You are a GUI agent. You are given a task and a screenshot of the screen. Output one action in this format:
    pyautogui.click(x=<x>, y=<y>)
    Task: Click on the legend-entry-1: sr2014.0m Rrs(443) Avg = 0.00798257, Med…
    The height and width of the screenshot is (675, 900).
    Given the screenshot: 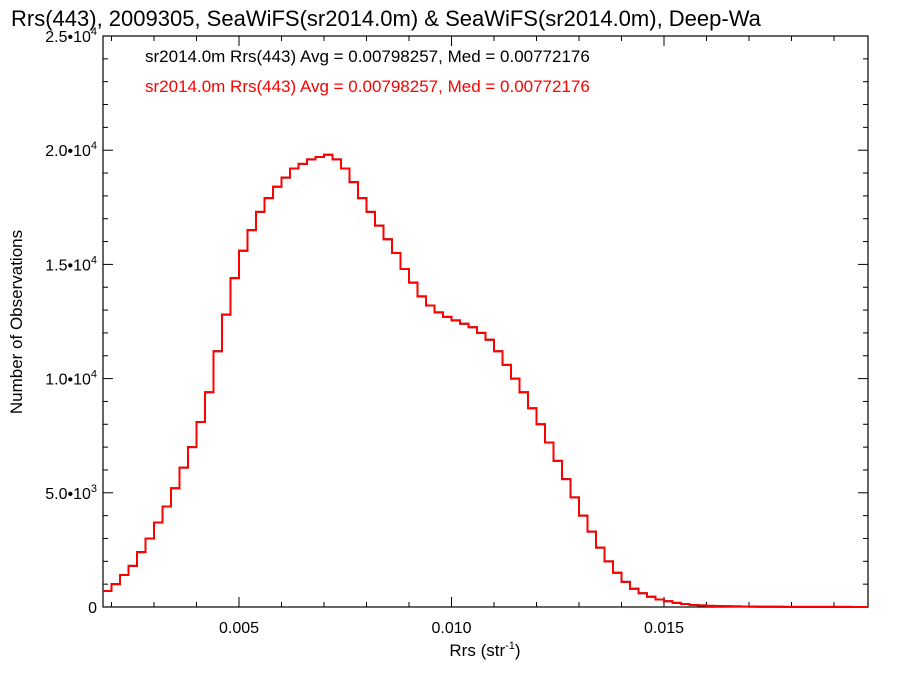 What is the action you would take?
    pyautogui.click(x=367, y=56)
    